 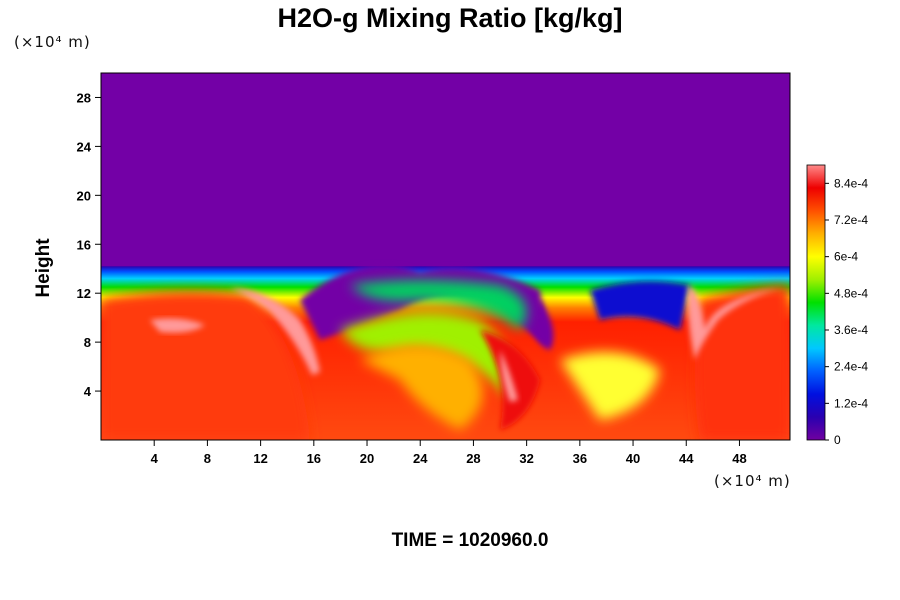 I want to click on dry-intrusion-right, so click(x=640, y=305).